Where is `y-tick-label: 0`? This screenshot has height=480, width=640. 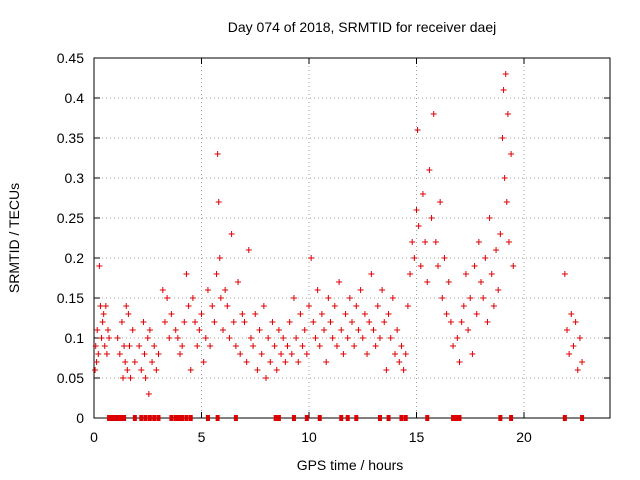
y-tick-label: 0 is located at coordinates (80, 418).